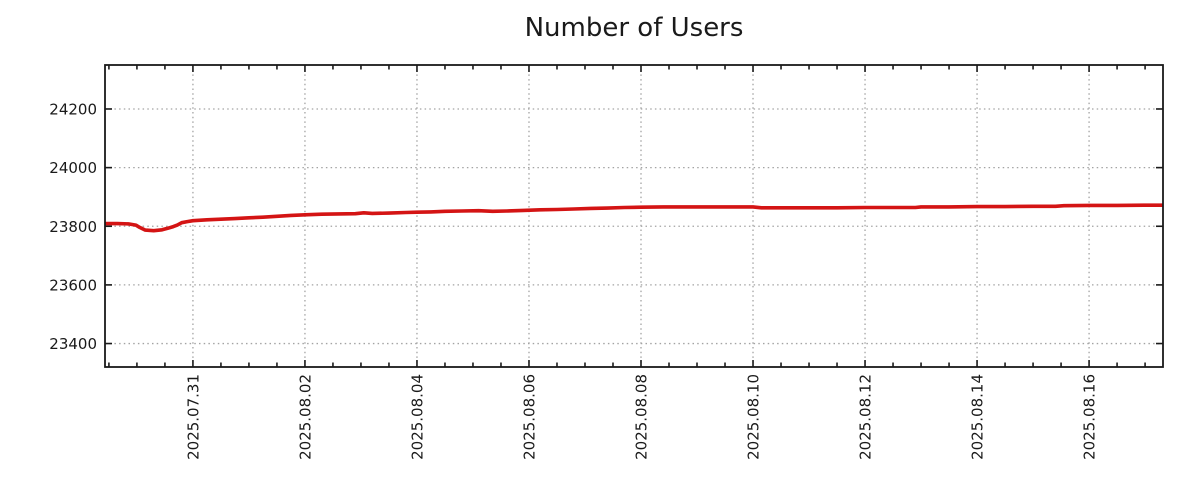  Describe the element at coordinates (305, 417) in the screenshot. I see `x-tick-label: 2025.08.02` at that location.